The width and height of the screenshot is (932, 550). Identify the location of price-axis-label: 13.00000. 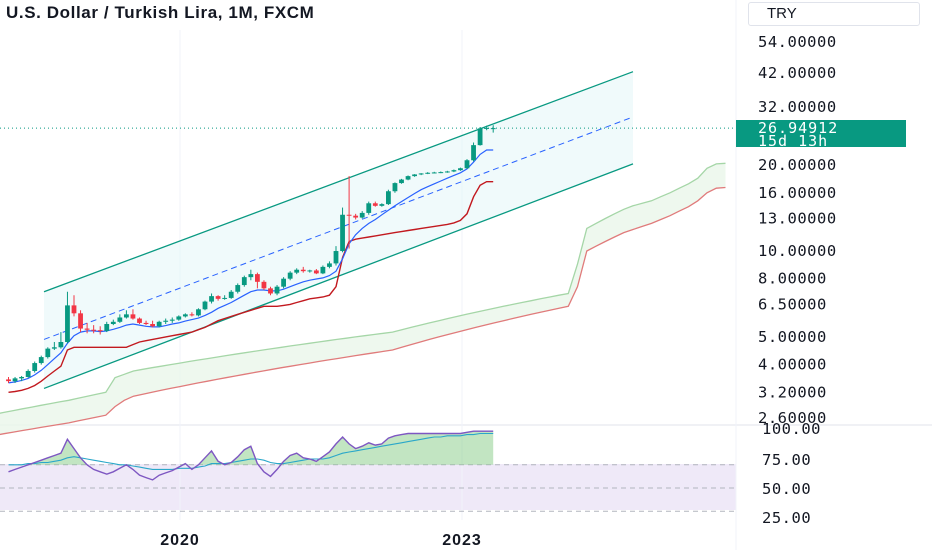
(797, 219).